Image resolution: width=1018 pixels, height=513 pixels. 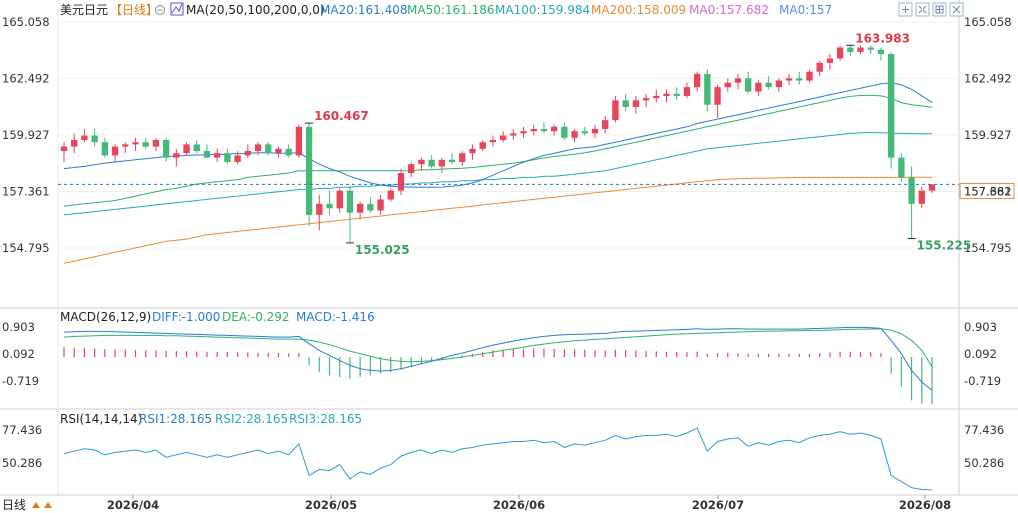 What do you see at coordinates (922, 9) in the screenshot?
I see `shrink-icon` at bounding box center [922, 9].